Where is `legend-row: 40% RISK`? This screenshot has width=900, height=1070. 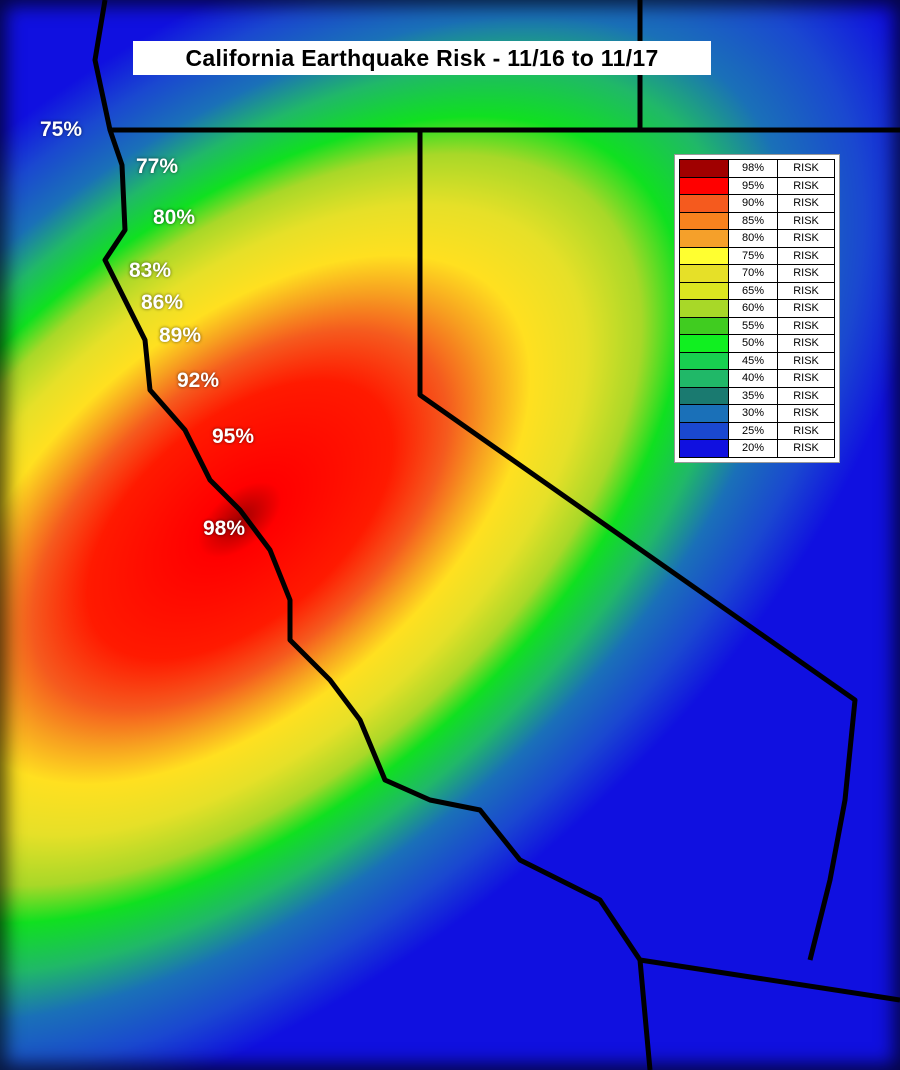 legend-row: 40% RISK is located at coordinates (757, 378).